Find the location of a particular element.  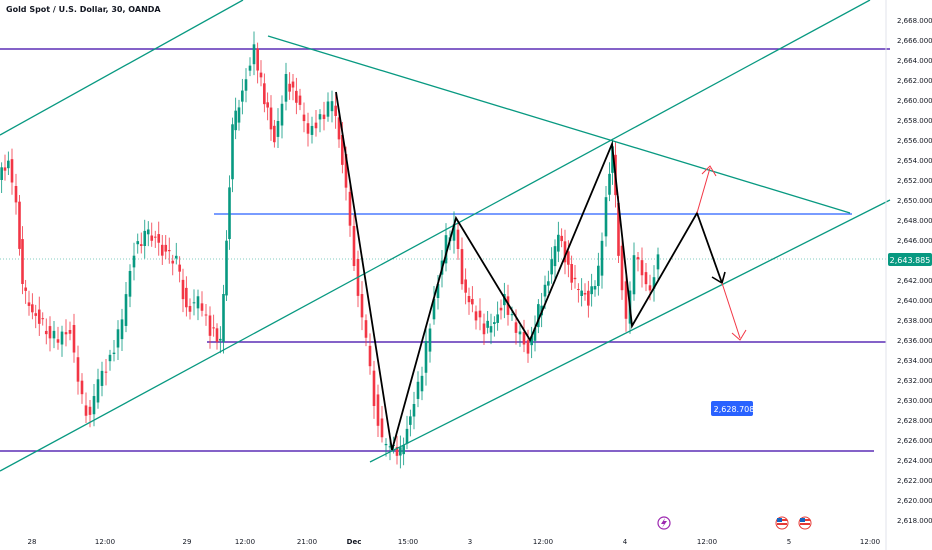

y-tick-label: 2,668.000 is located at coordinates (914, 21).